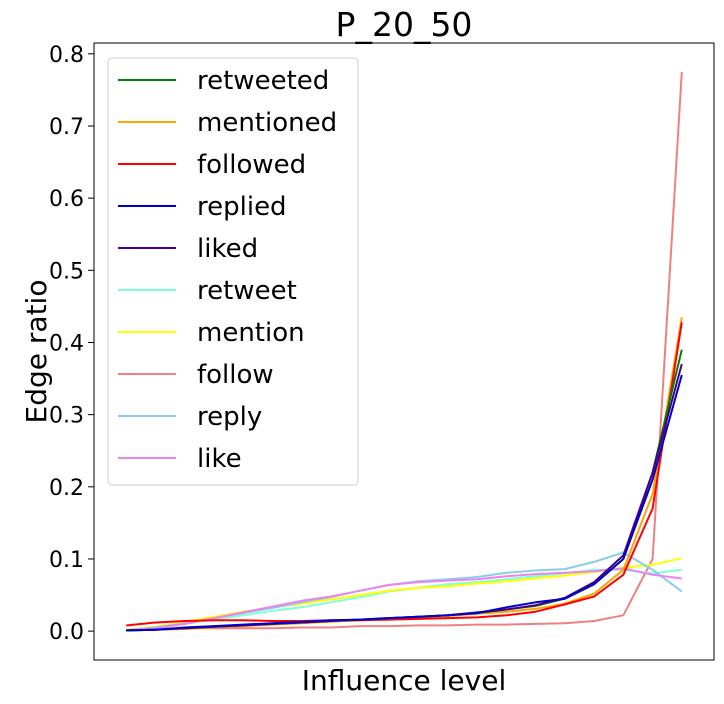 Image resolution: width=724 pixels, height=704 pixels. What do you see at coordinates (404, 24) in the screenshot?
I see `chart-title: P_20_50` at bounding box center [404, 24].